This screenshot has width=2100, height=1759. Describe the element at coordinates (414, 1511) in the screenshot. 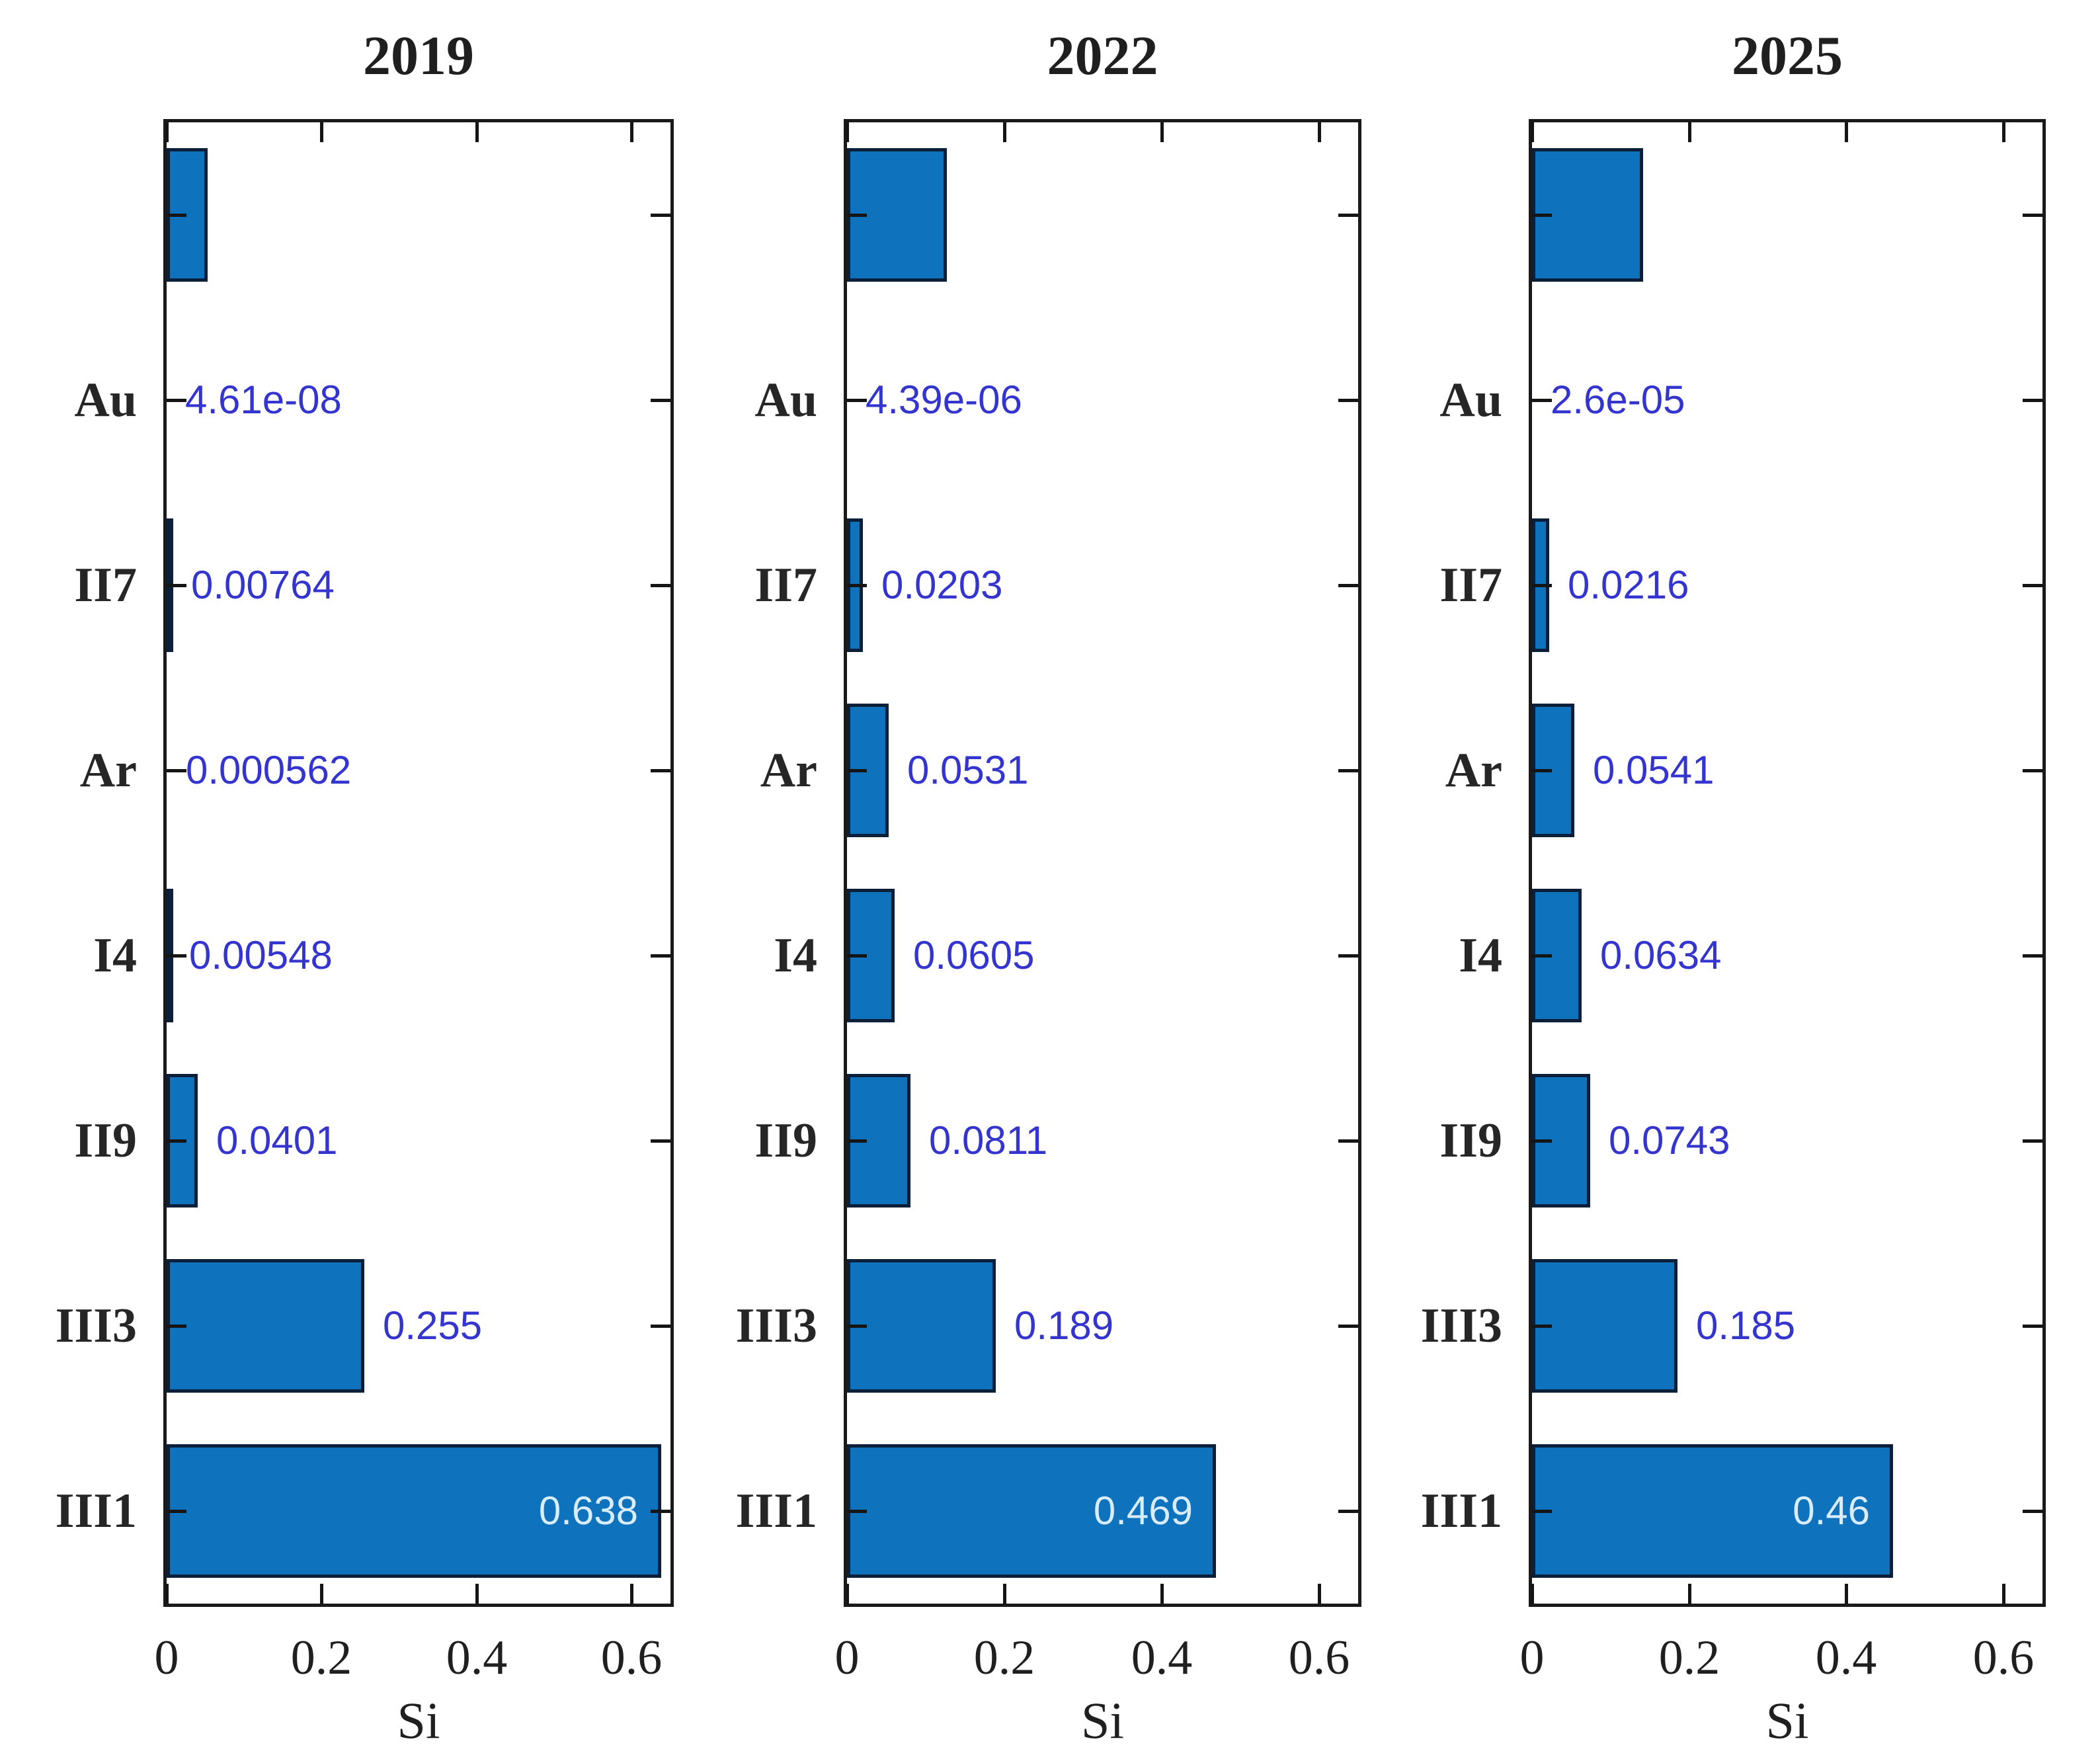

I see `bar-III1` at that location.